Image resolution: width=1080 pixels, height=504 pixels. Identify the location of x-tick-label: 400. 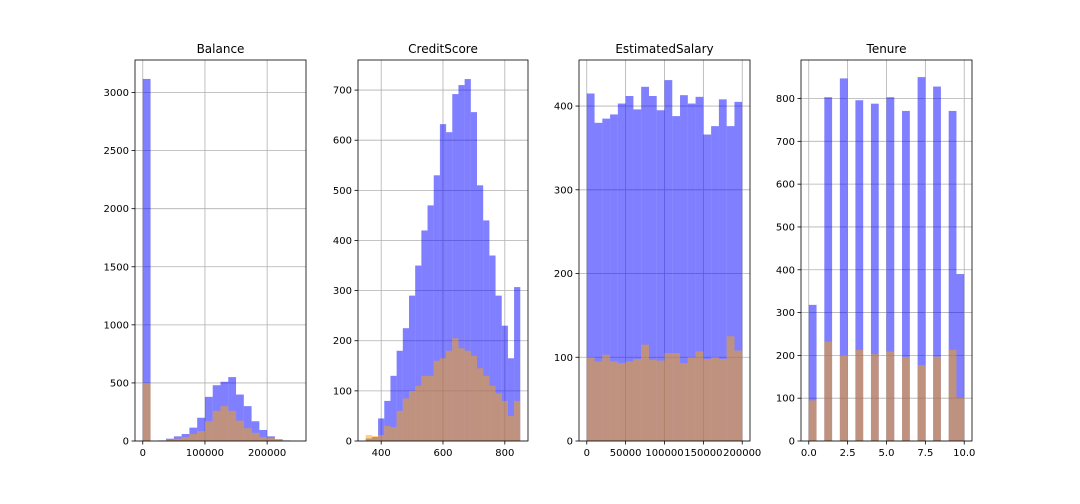
(381, 453).